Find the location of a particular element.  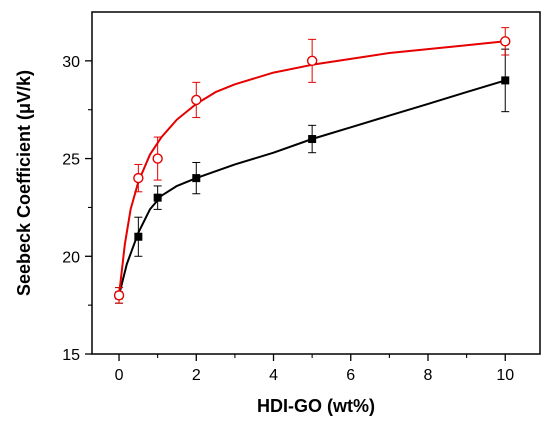

y-tick-label: 15 is located at coordinates (71, 355).